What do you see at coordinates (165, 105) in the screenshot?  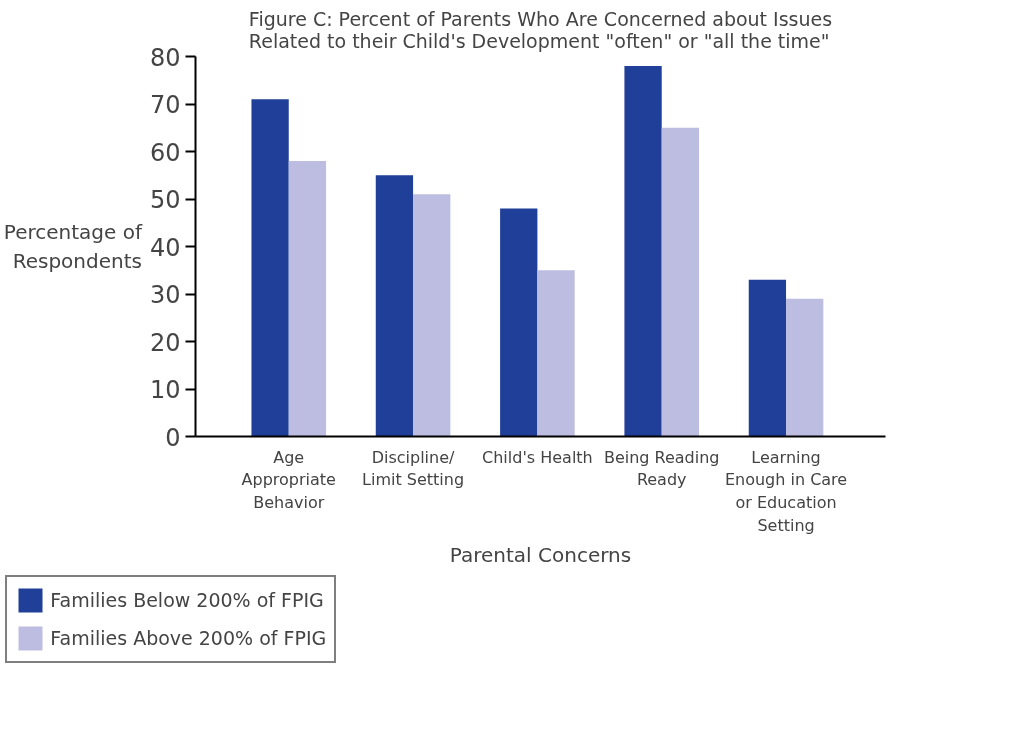 I see `y-tick-label: 70` at bounding box center [165, 105].